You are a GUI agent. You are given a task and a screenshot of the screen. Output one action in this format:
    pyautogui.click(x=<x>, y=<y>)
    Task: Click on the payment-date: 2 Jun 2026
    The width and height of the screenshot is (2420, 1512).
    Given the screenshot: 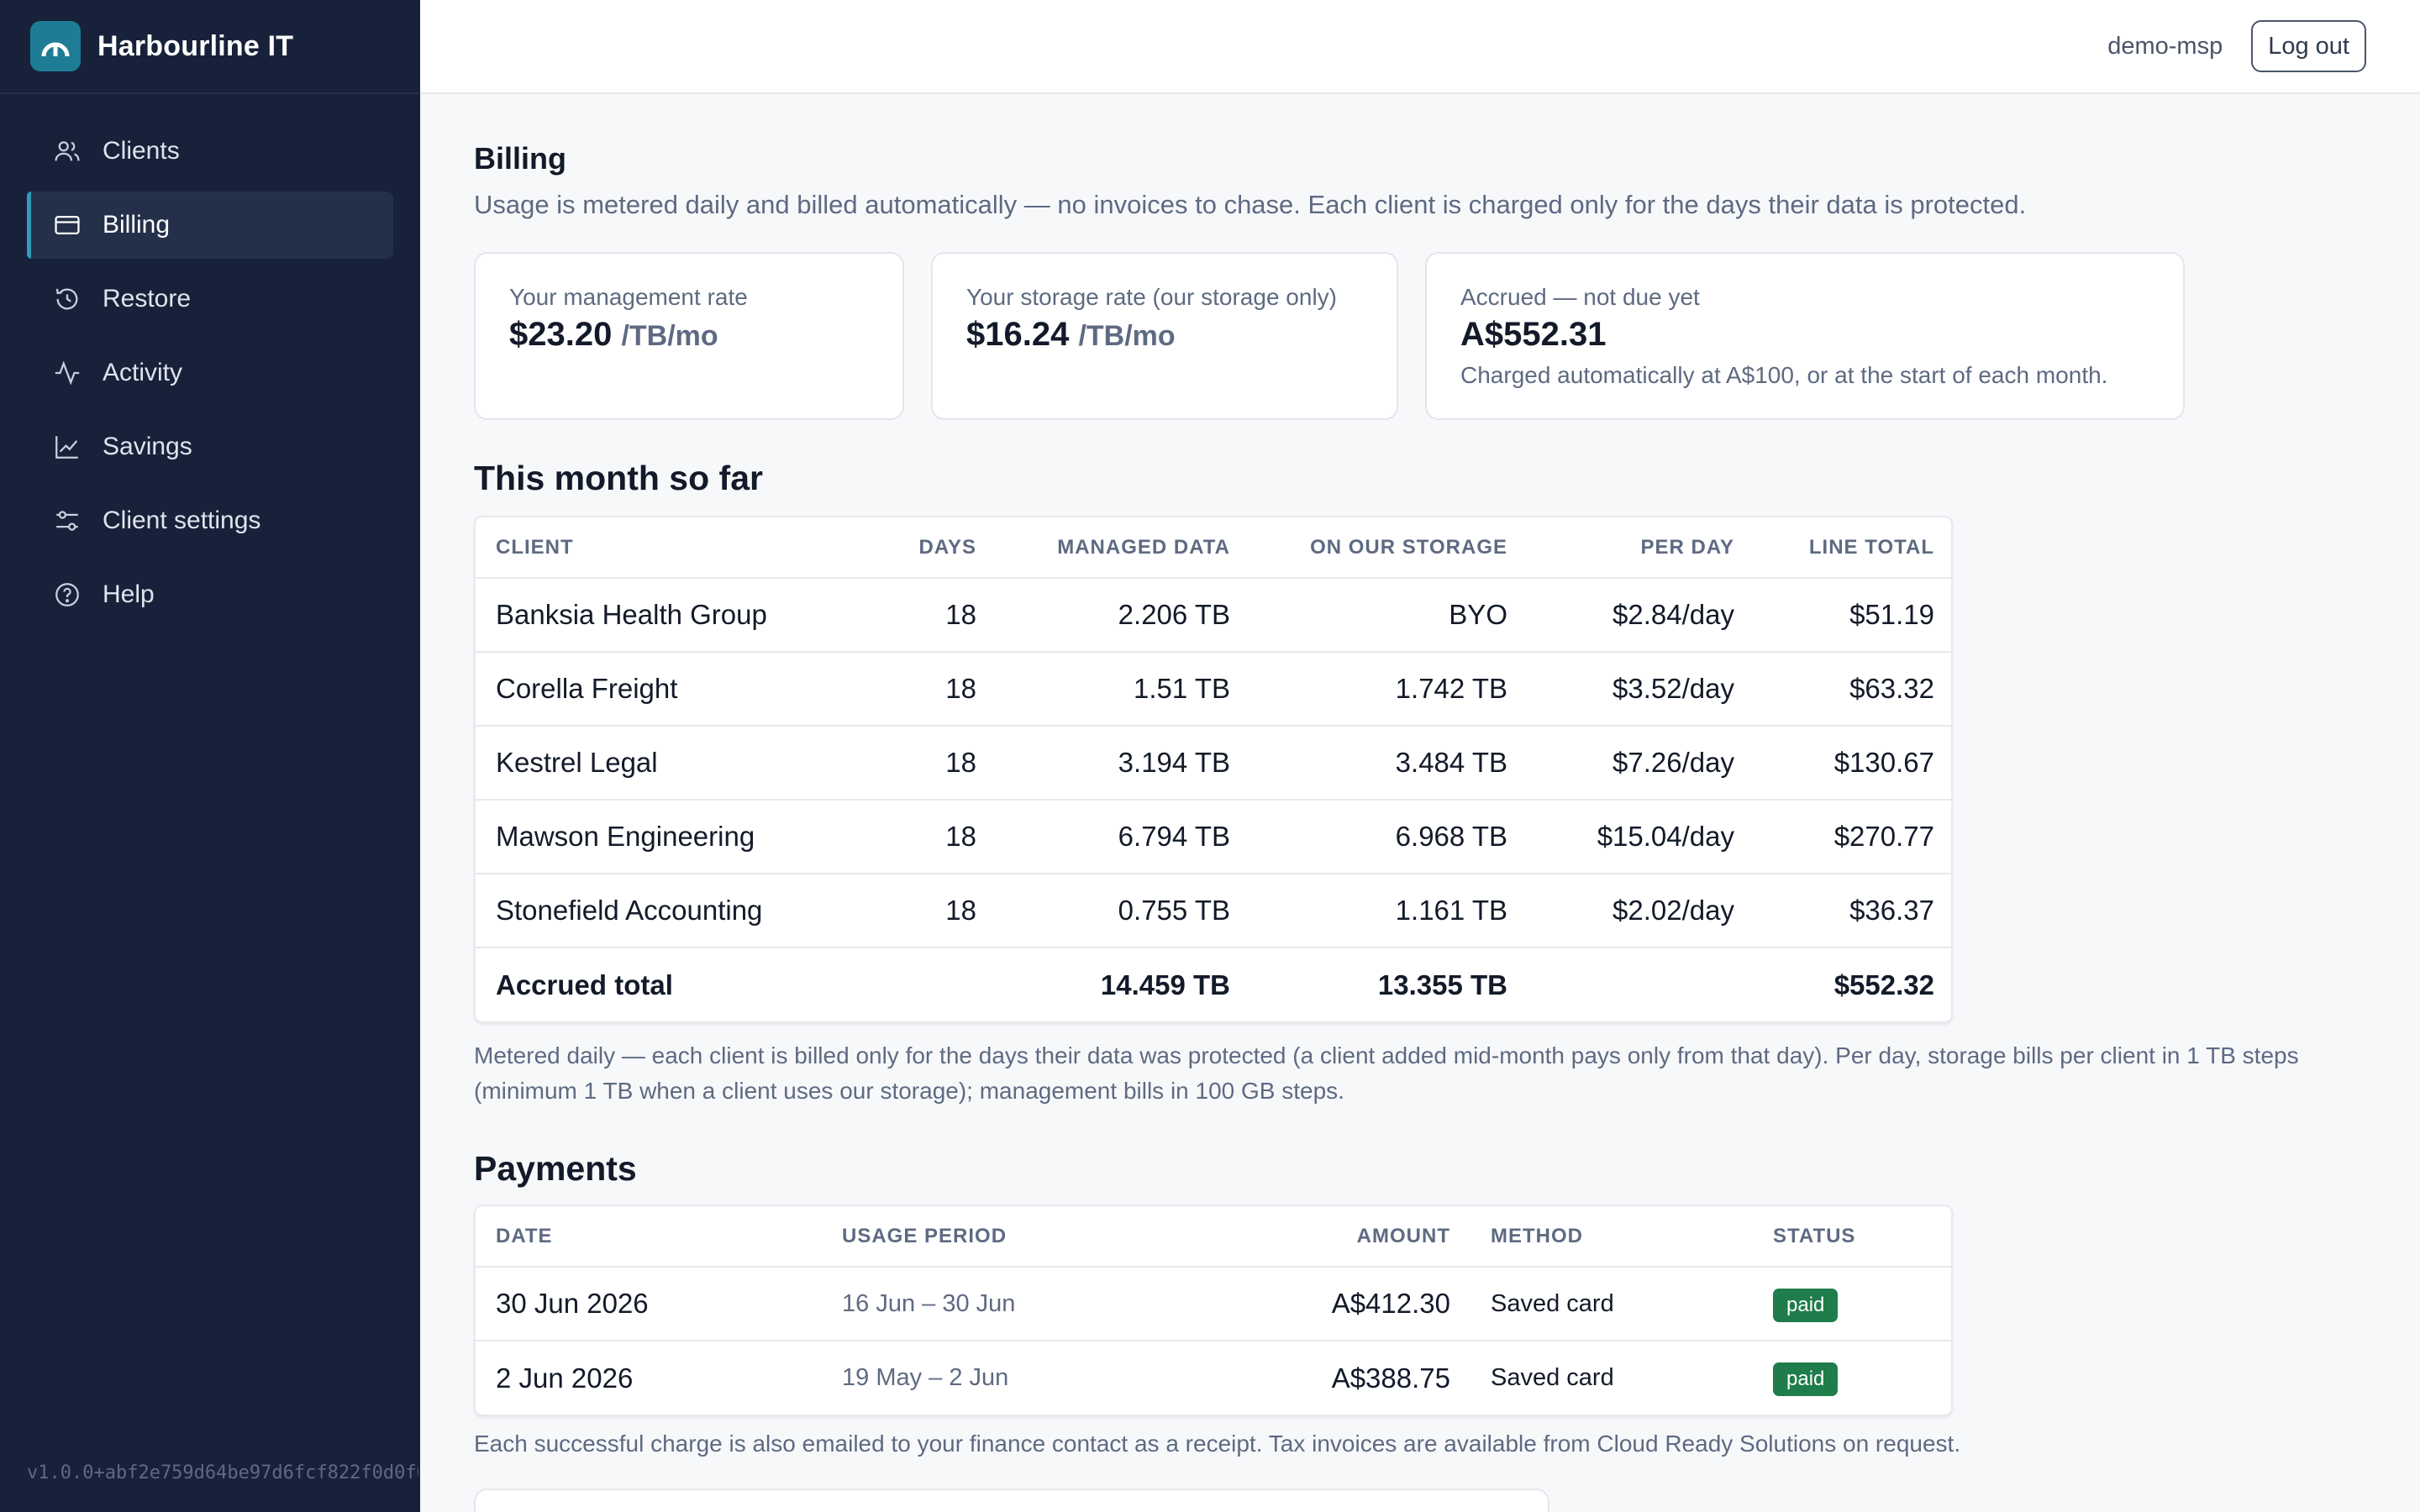 What is the action you would take?
    pyautogui.click(x=565, y=1378)
    